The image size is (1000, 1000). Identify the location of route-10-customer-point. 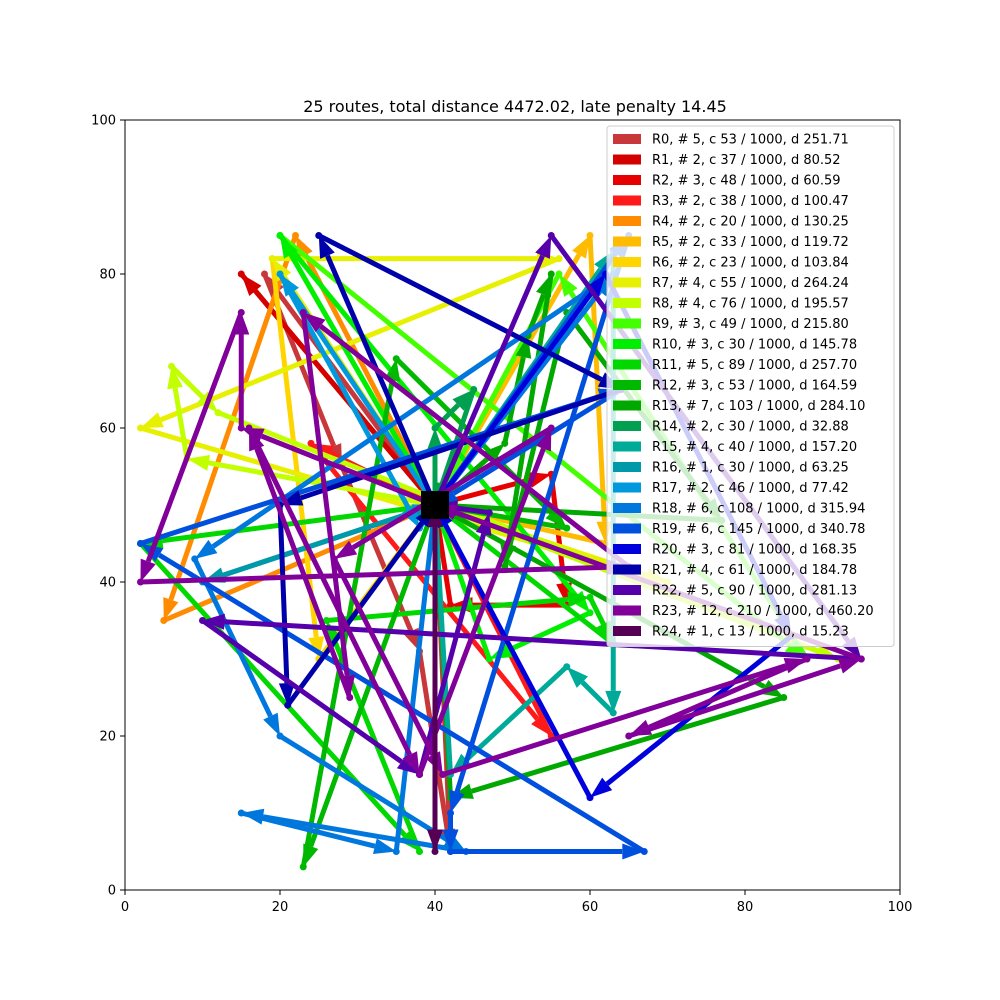
(590, 613).